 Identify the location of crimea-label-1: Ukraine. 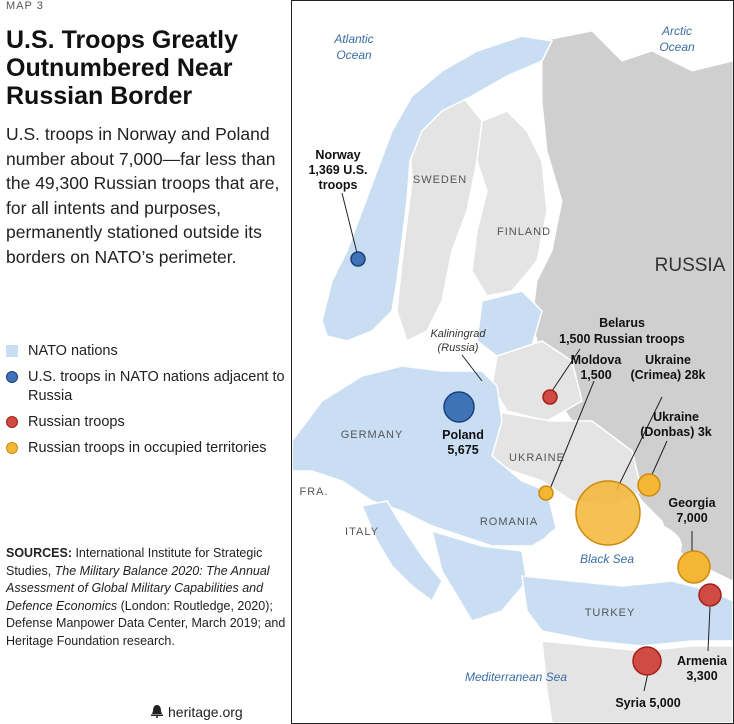
(668, 360).